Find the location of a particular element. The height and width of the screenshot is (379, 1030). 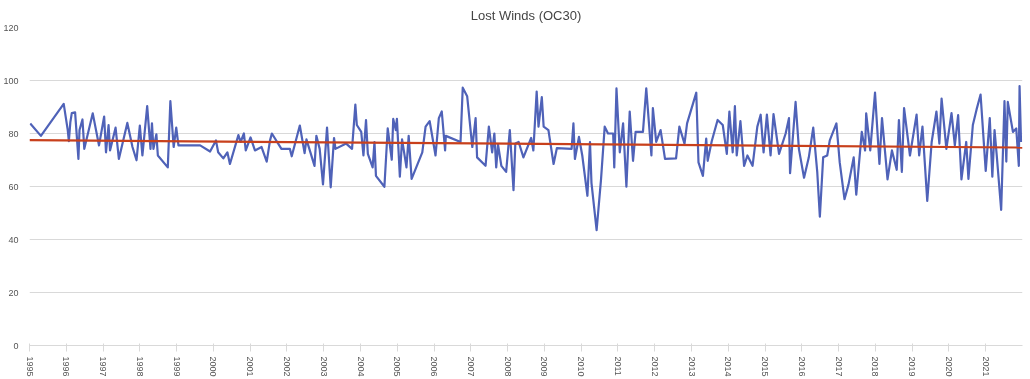

x-tick-label: 1996 is located at coordinates (66, 366).